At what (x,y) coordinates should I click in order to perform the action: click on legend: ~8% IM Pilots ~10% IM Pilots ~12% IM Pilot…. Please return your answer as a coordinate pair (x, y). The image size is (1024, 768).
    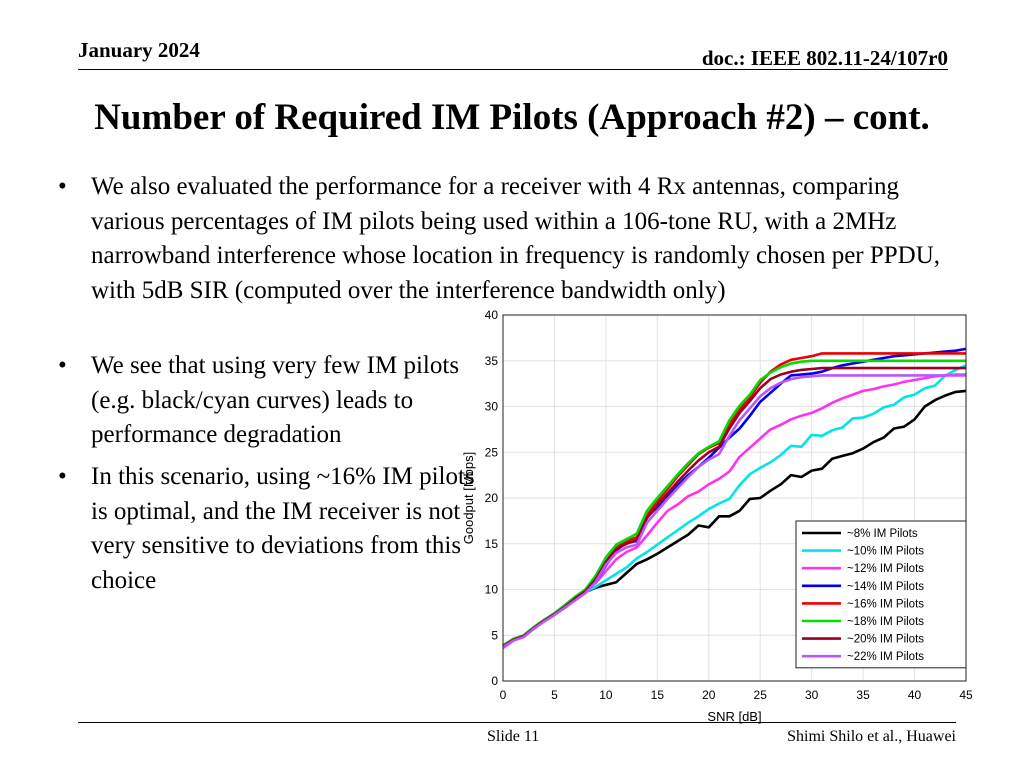
    Looking at the image, I should click on (881, 594).